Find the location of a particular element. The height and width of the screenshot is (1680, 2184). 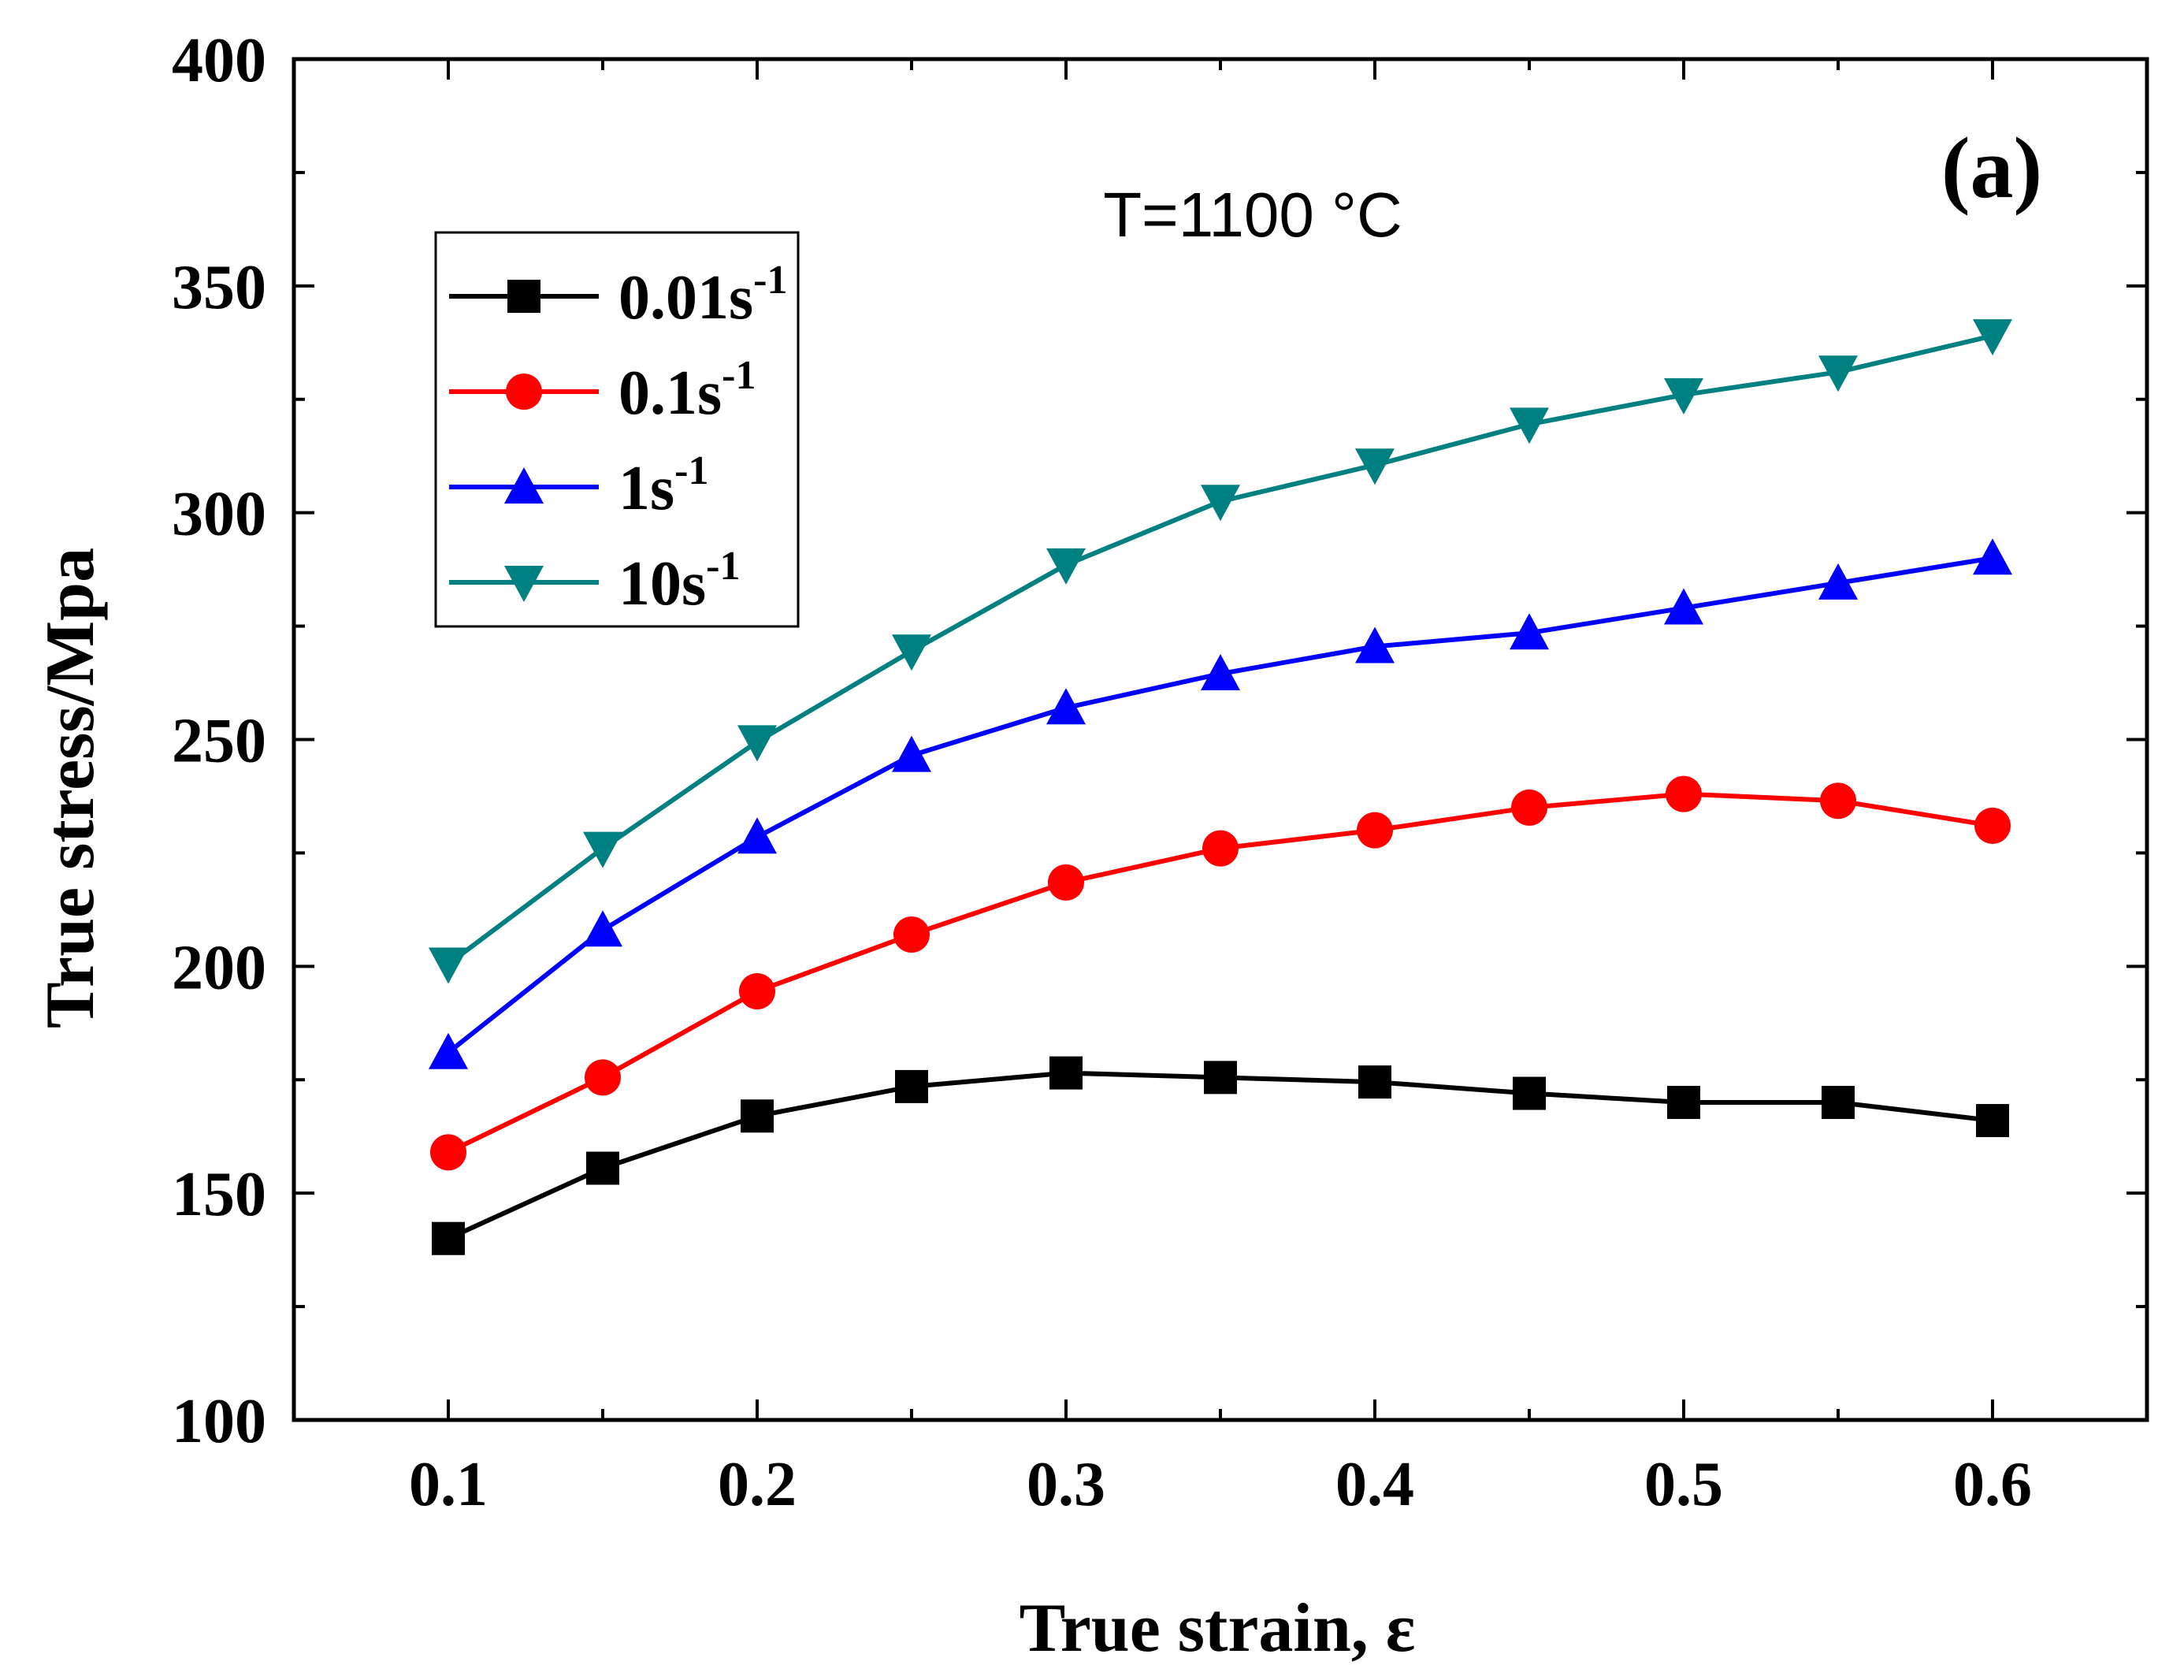

y-tick-label: 200 is located at coordinates (219, 967).